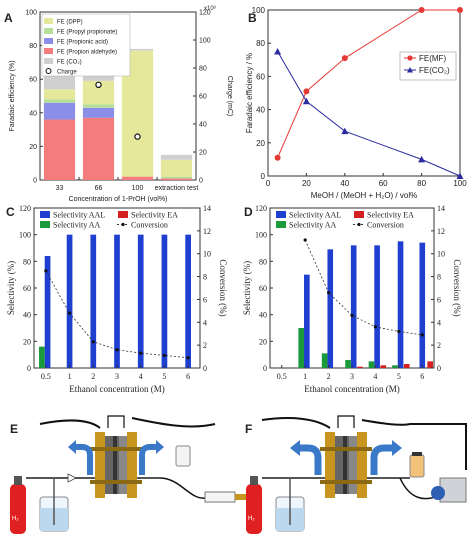 Image resolution: width=474 pixels, height=544 pixels. What do you see at coordinates (386, 422) in the screenshot?
I see `wire-top-right-f` at bounding box center [386, 422].